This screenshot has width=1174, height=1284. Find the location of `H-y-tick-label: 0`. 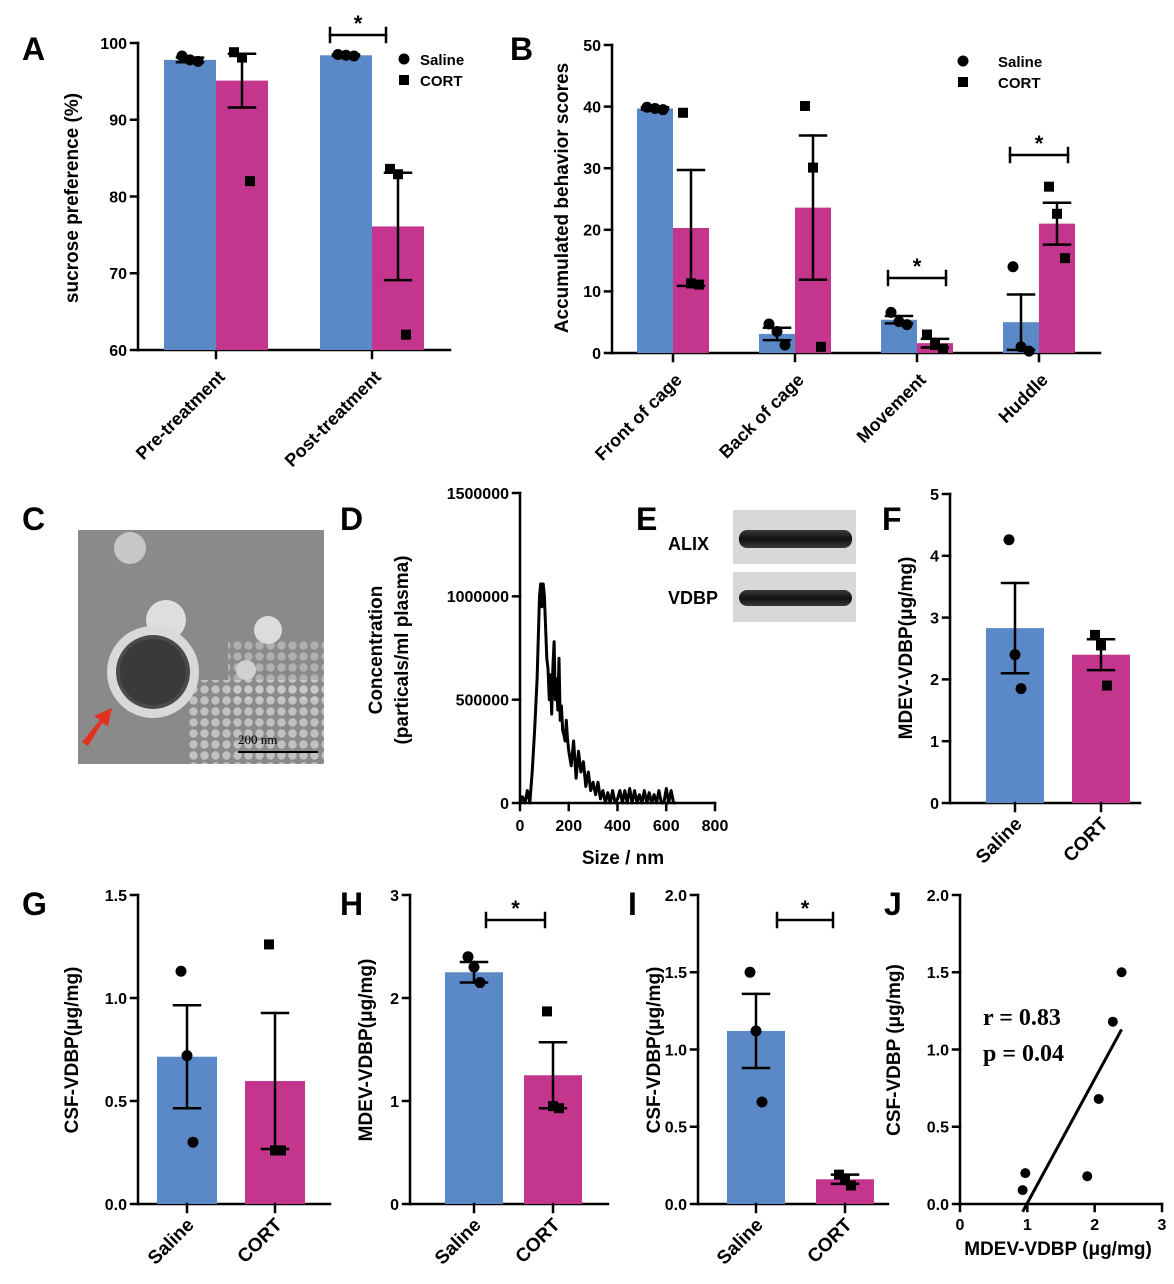

H-y-tick-label: 0 is located at coordinates (394, 1205).